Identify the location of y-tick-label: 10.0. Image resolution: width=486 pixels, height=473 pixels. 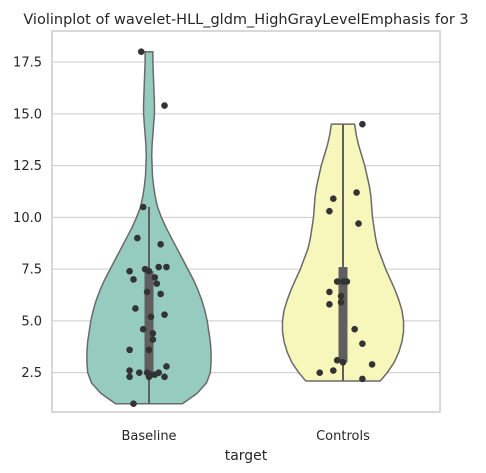
(27, 218).